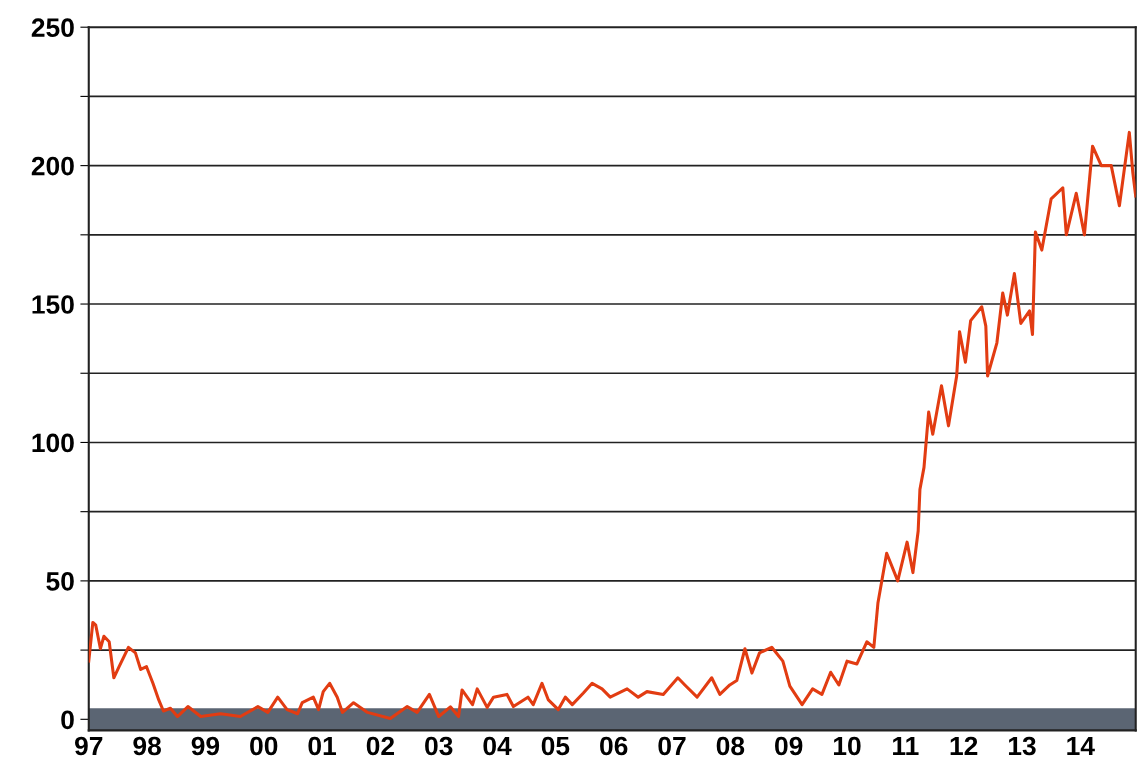 The width and height of the screenshot is (1138, 777). Describe the element at coordinates (89, 746) in the screenshot. I see `x-tick-label: 97` at that location.